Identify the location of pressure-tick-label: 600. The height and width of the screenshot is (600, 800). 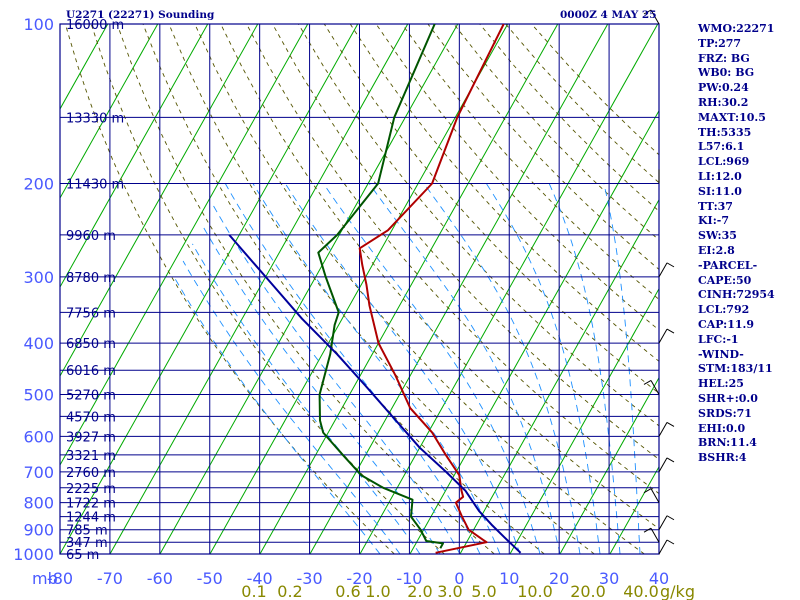
(38, 436).